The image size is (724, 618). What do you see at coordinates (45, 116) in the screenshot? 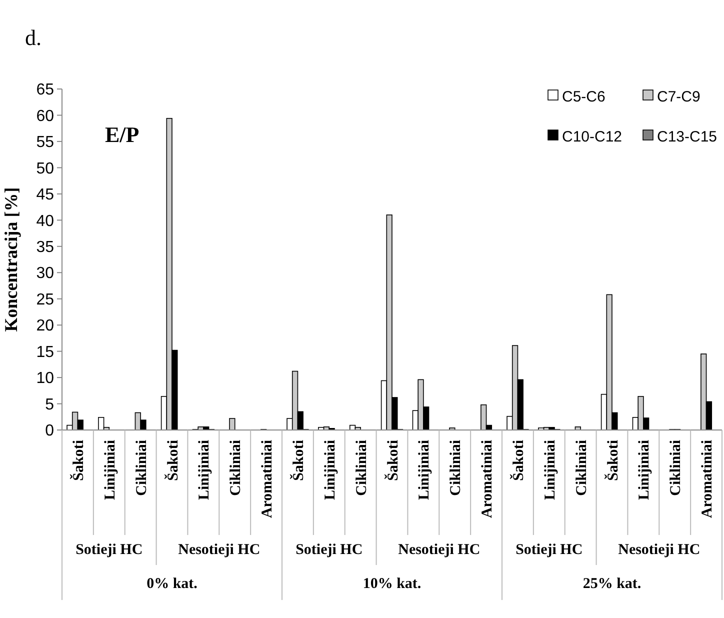
I see `y-tick-label: 60` at bounding box center [45, 116].